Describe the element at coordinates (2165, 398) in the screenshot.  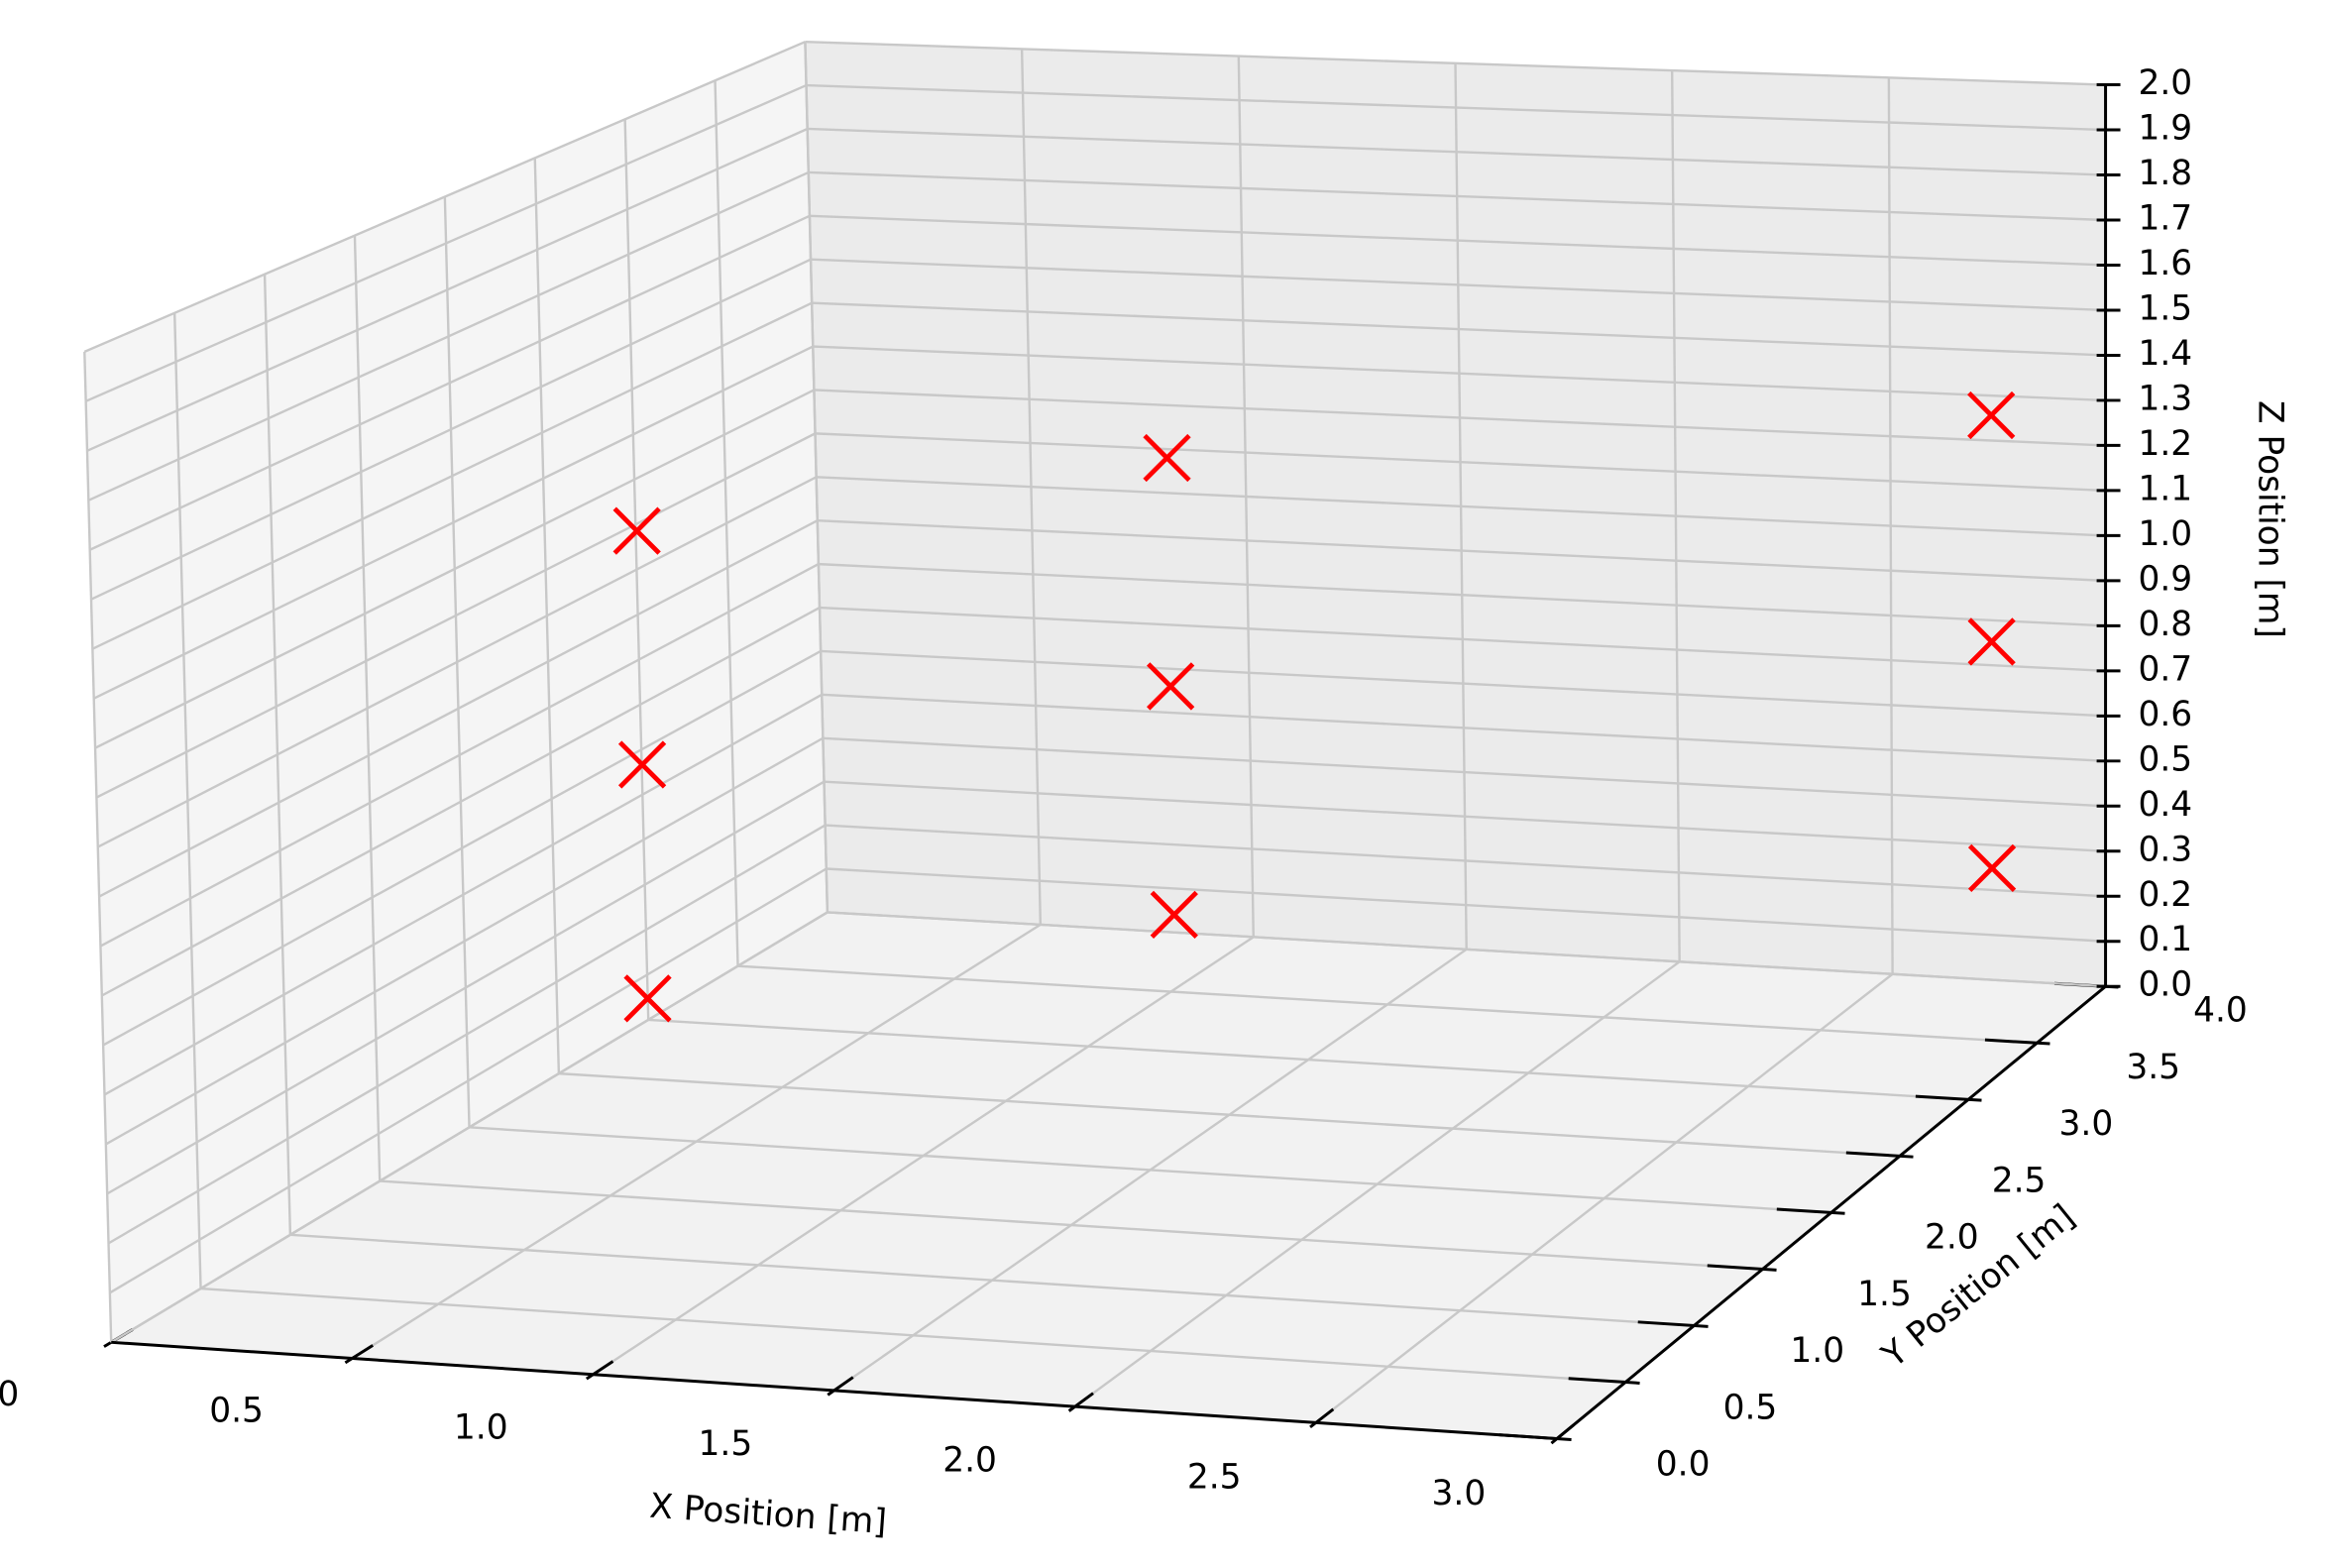
I see `z-tick-label: 1.3` at that location.